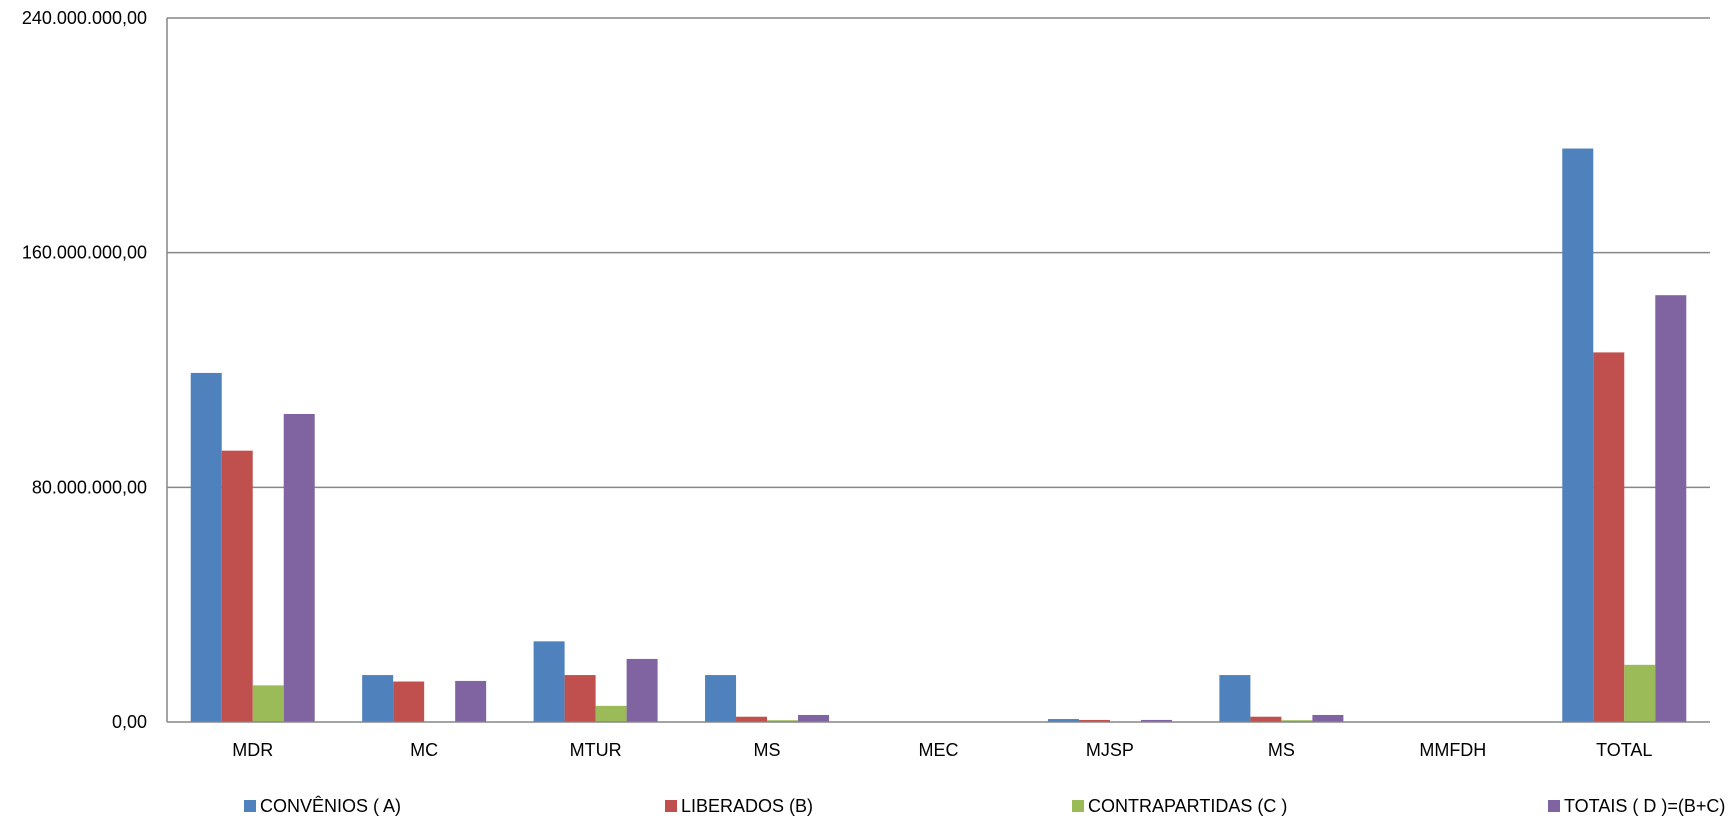  I want to click on y-tick-label: 80.000.000,00, so click(89, 487).